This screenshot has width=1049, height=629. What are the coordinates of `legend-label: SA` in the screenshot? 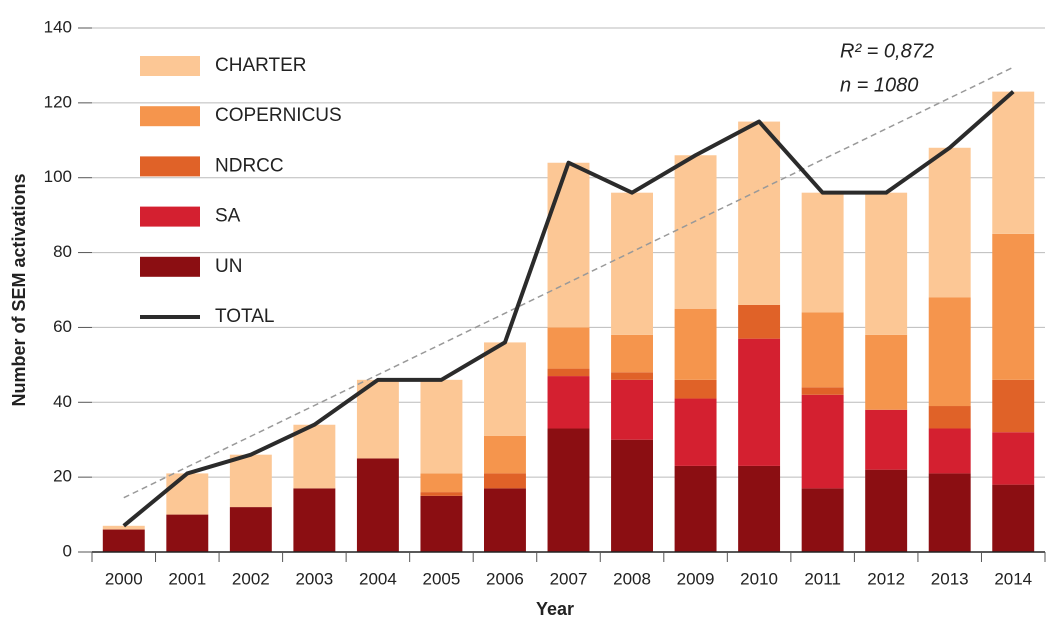 It's located at (228, 216).